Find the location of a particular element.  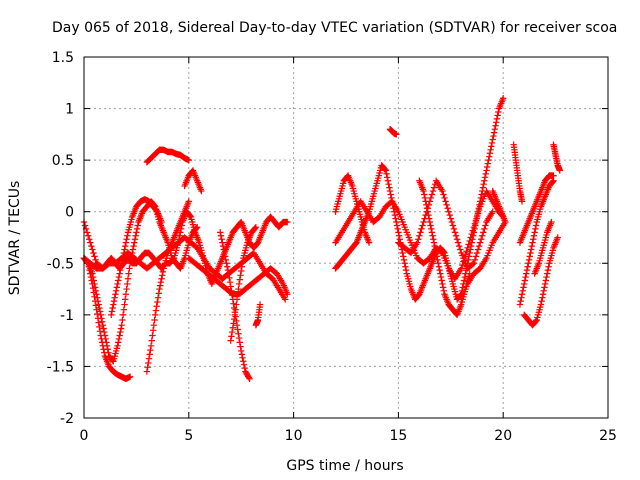

x-tick-label: 10 is located at coordinates (294, 436).